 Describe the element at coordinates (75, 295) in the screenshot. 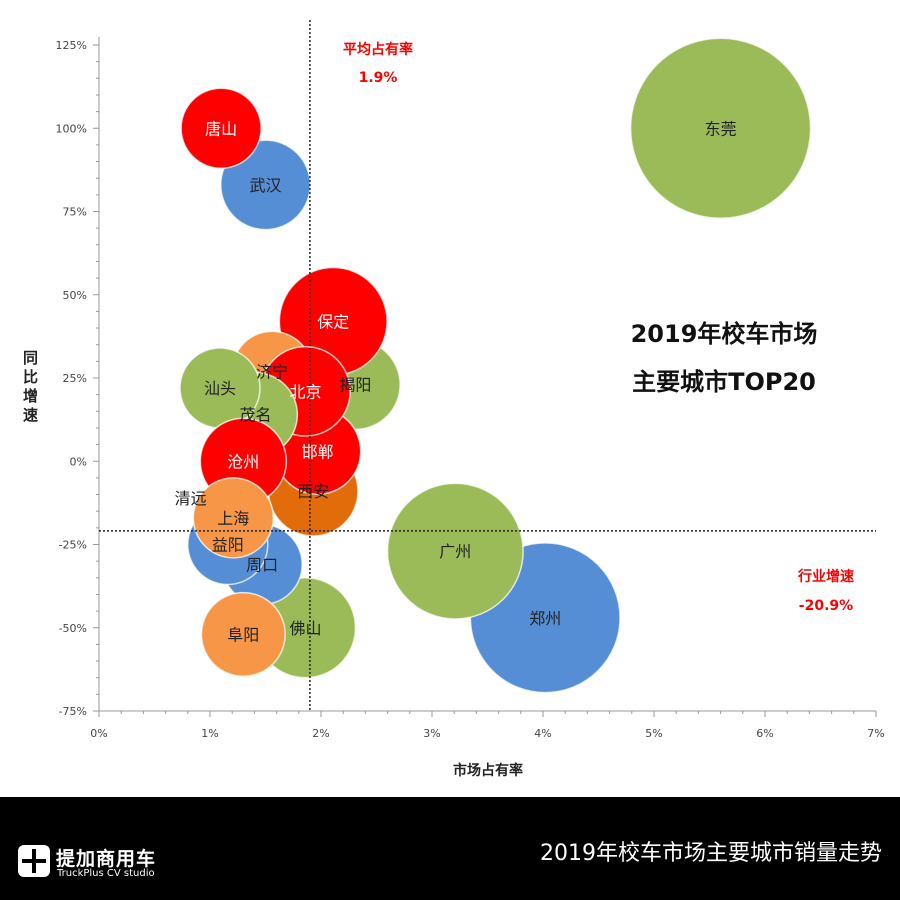

I see `y-tick-label: 50%` at that location.